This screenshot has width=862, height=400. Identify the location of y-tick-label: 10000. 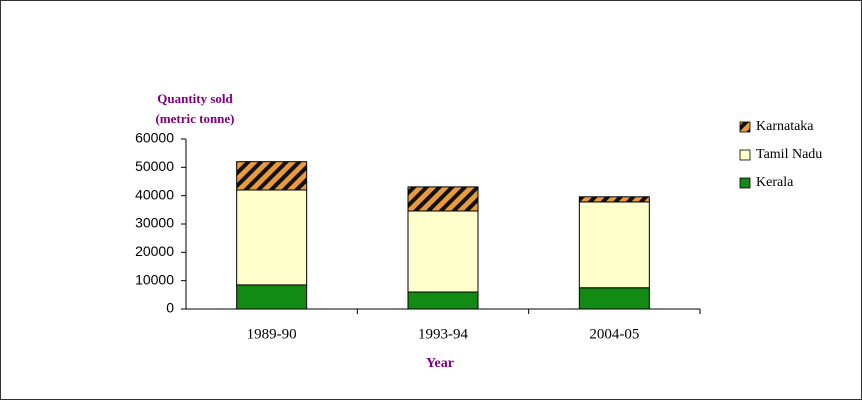
(154, 279).